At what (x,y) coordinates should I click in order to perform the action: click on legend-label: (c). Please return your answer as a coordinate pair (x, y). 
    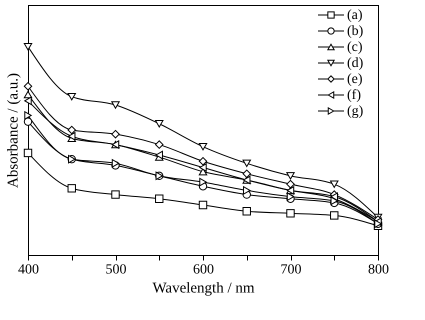
    Looking at the image, I should click on (355, 47).